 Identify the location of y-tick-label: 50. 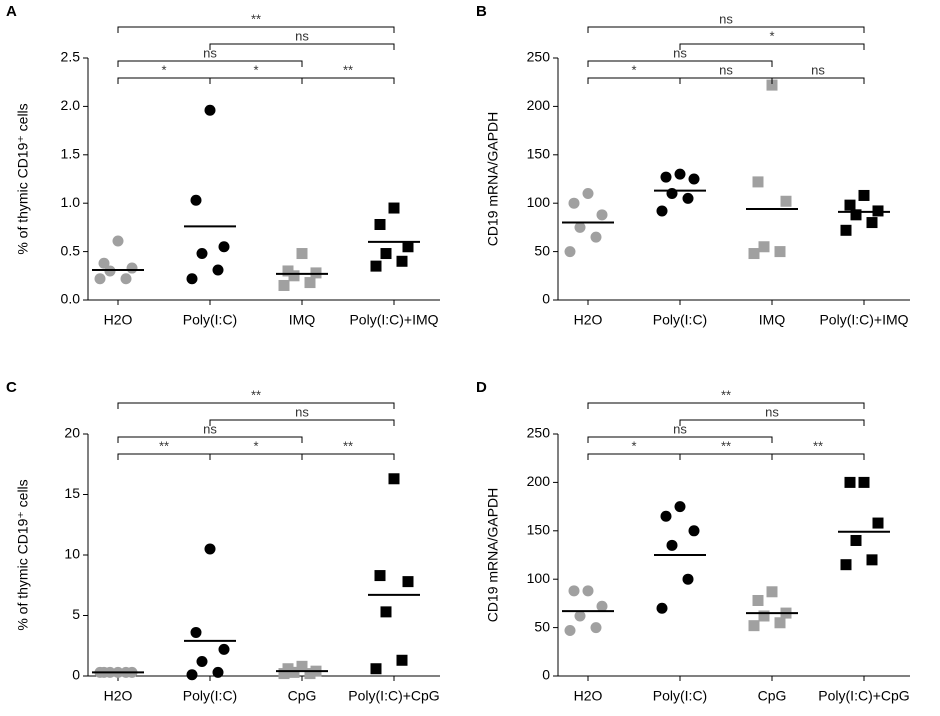
(542, 250).